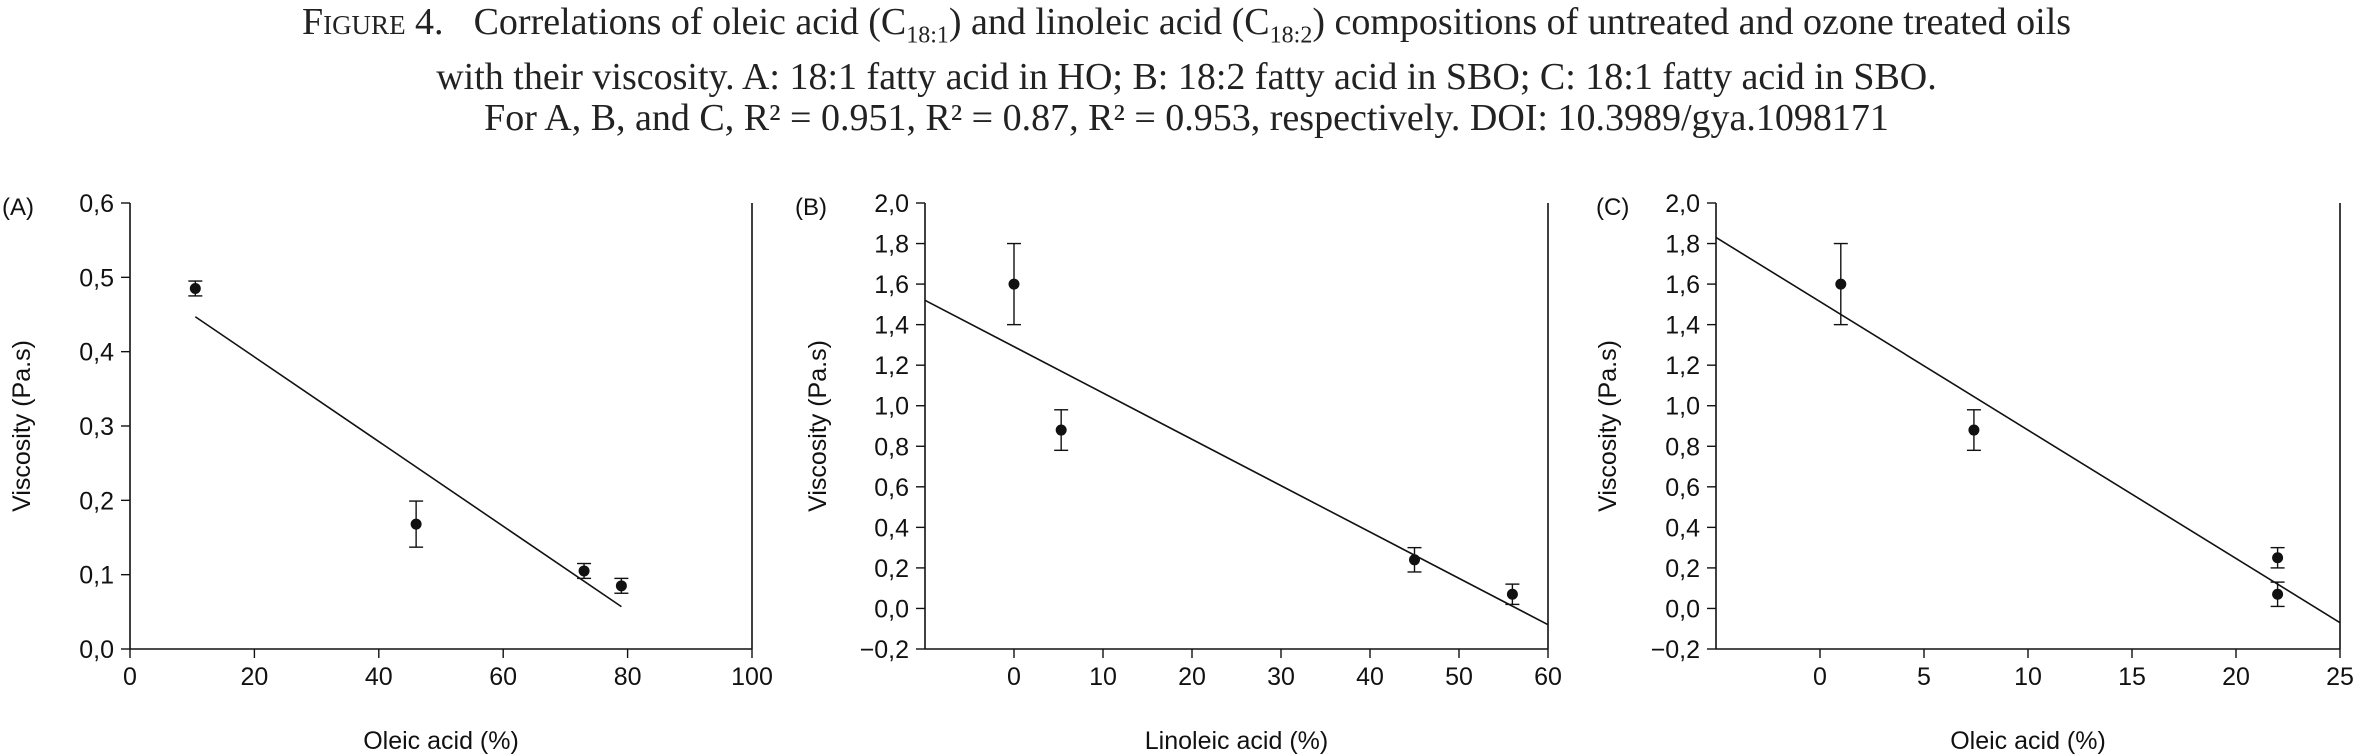 Image resolution: width=2373 pixels, height=756 pixels. Describe the element at coordinates (96, 576) in the screenshot. I see `y-tick-label: 0,1` at that location.